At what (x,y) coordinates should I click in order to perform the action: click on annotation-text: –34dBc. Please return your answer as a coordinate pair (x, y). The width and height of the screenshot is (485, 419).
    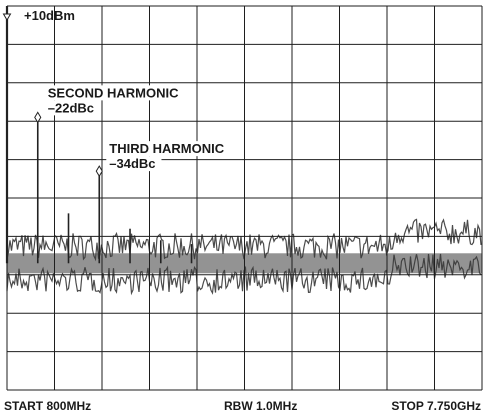
    Looking at the image, I should click on (132, 163).